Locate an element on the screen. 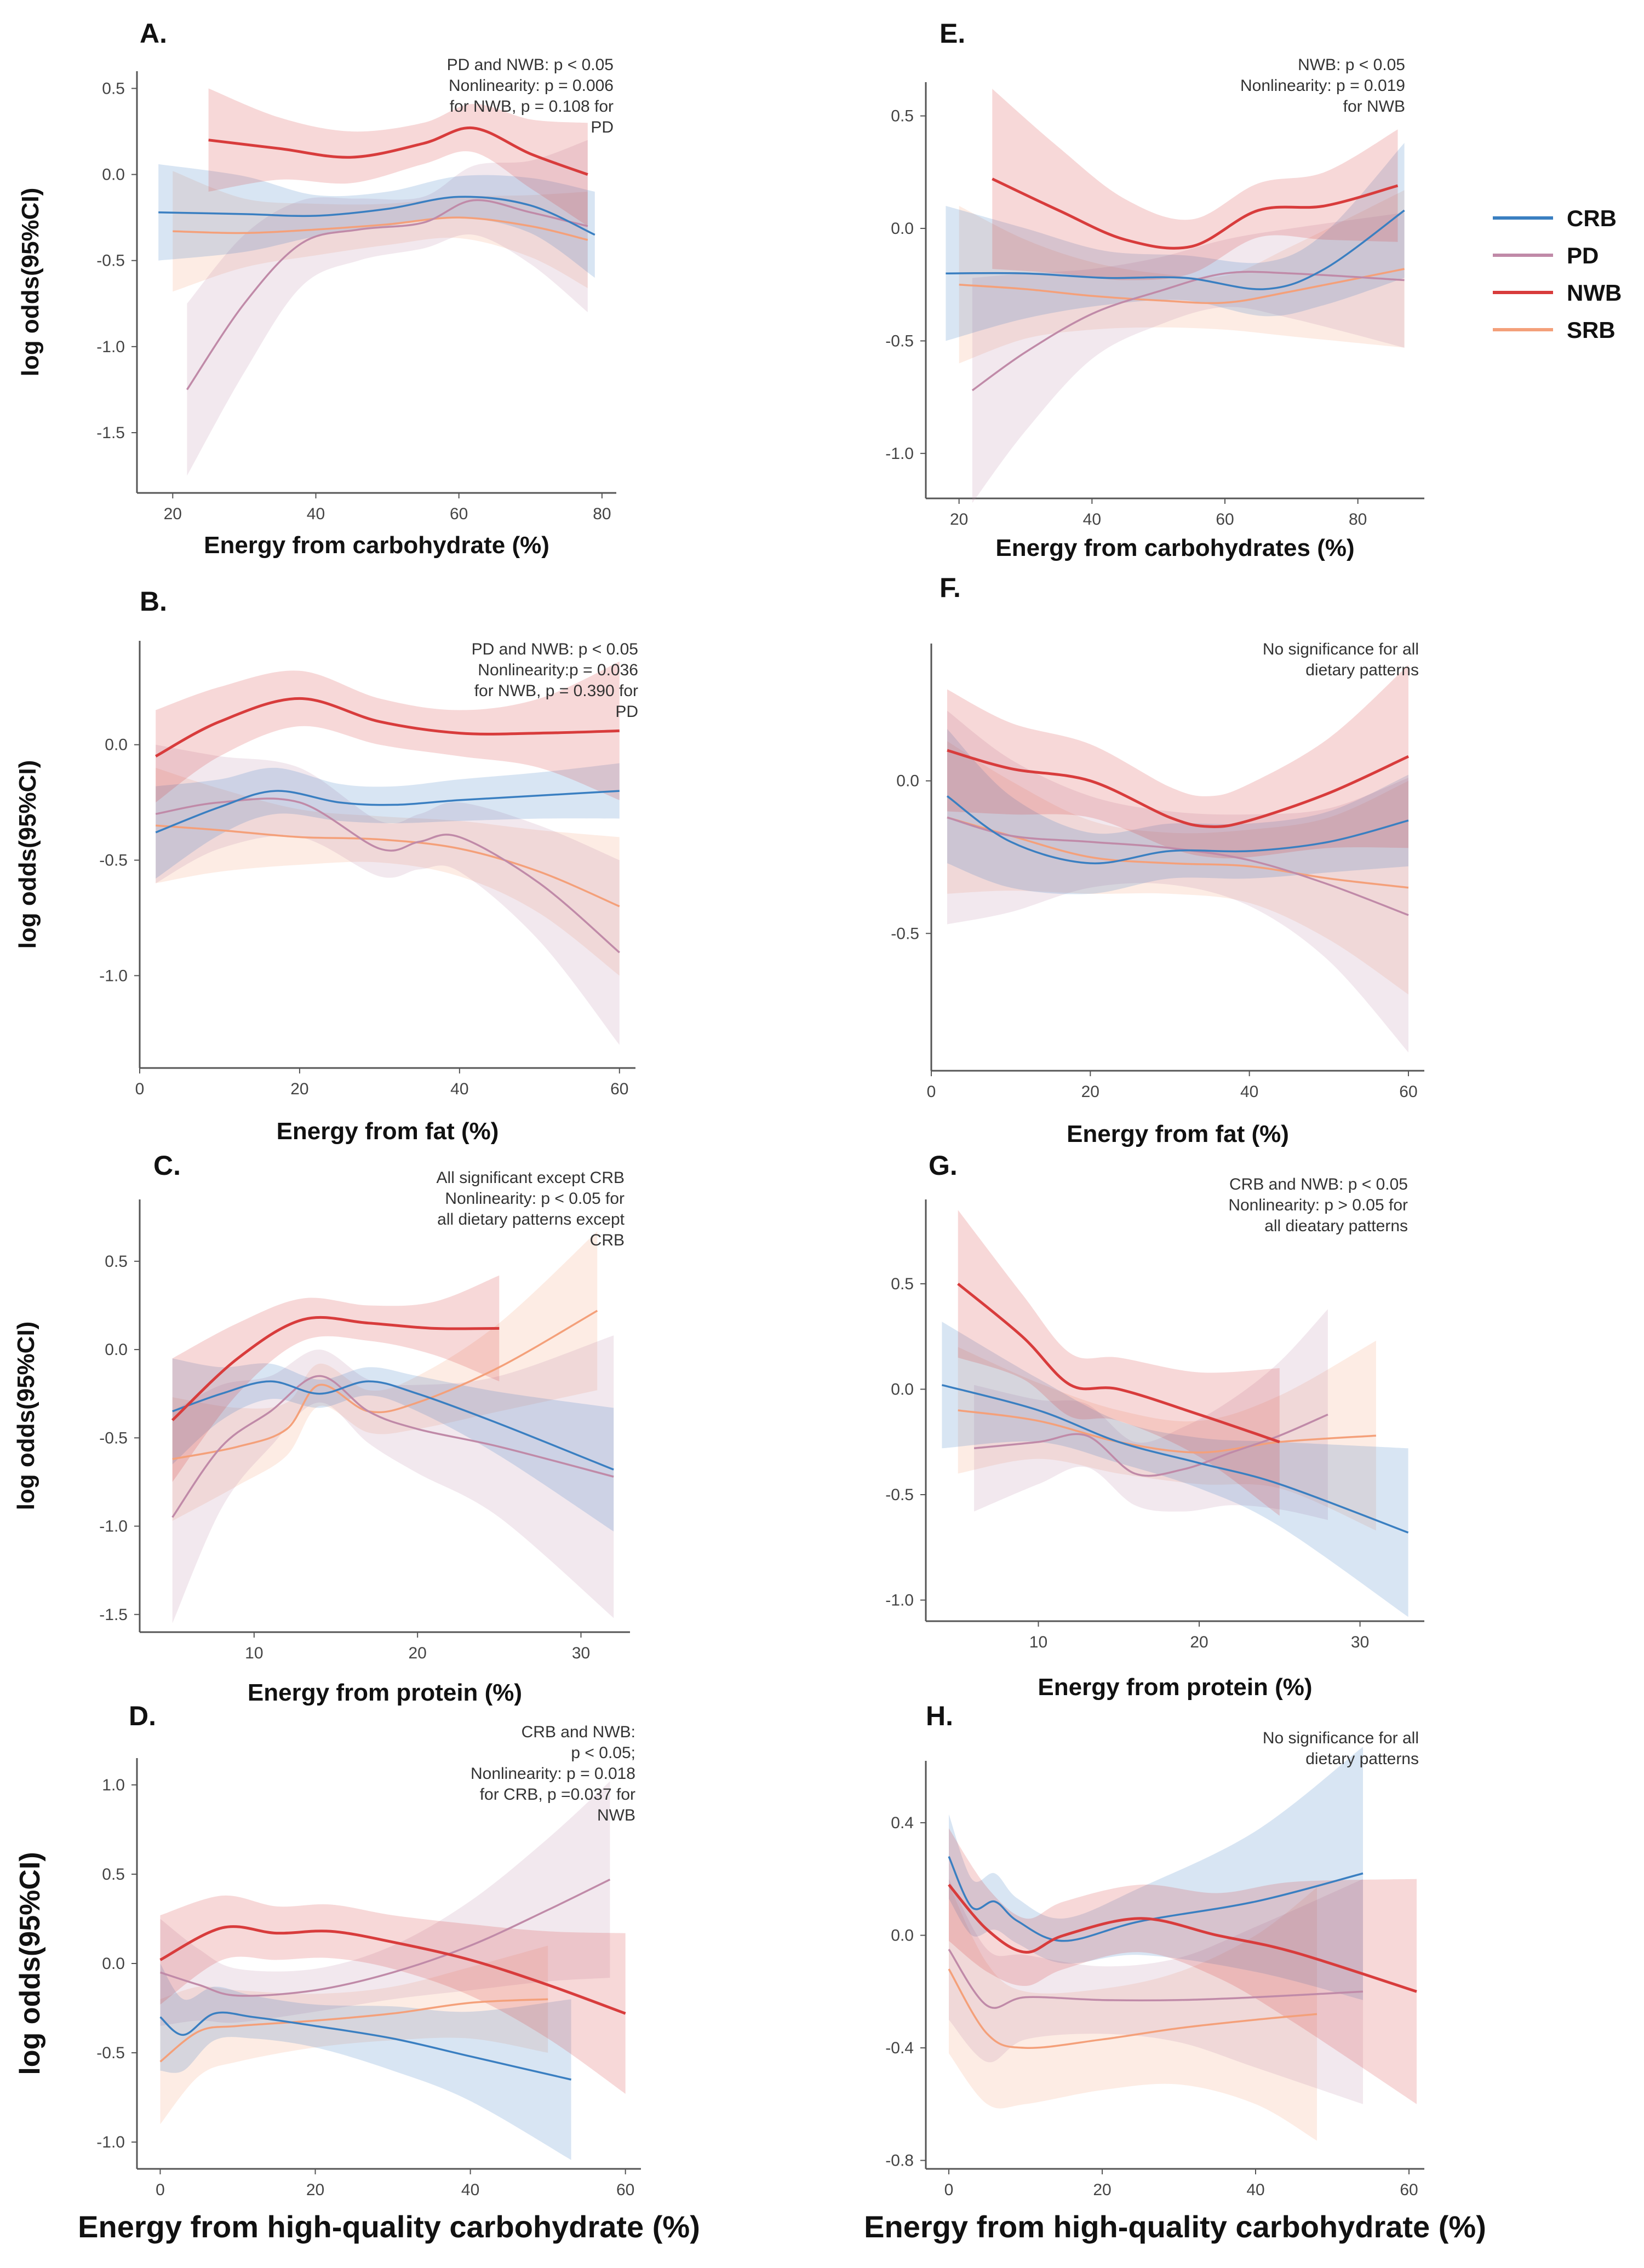 The width and height of the screenshot is (1644, 2268). panel-label: C. is located at coordinates (167, 1166).